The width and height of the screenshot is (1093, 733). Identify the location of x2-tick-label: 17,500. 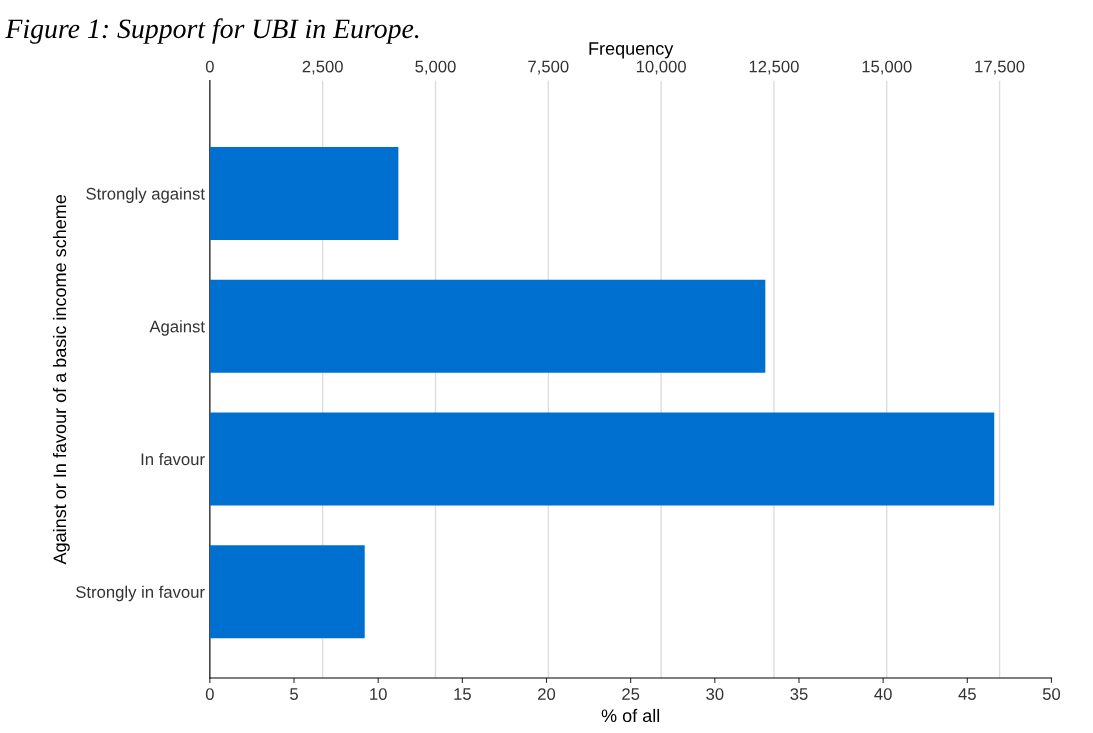
(1000, 67).